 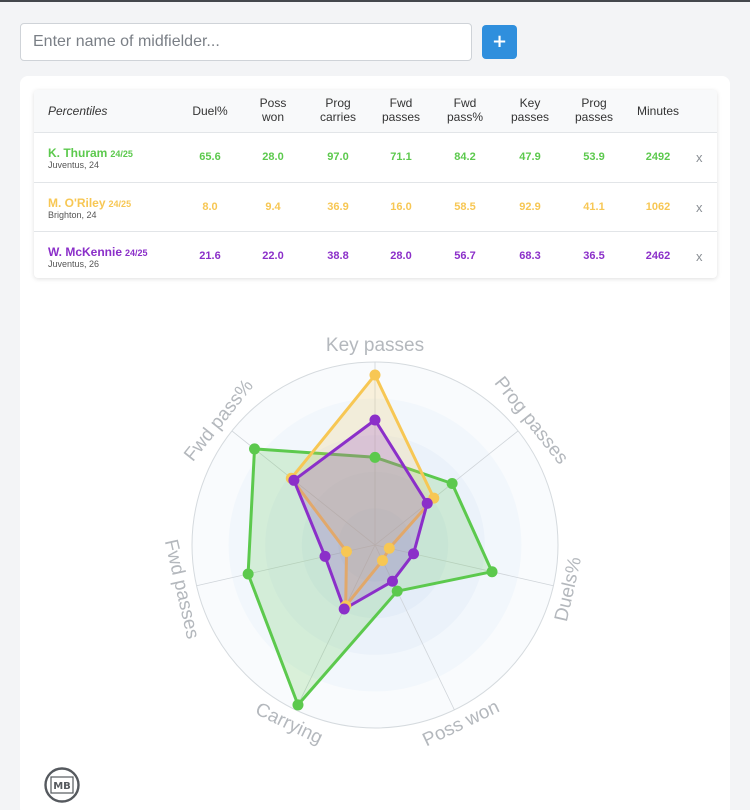 What do you see at coordinates (658, 157) in the screenshot?
I see `table-cell: 2492` at bounding box center [658, 157].